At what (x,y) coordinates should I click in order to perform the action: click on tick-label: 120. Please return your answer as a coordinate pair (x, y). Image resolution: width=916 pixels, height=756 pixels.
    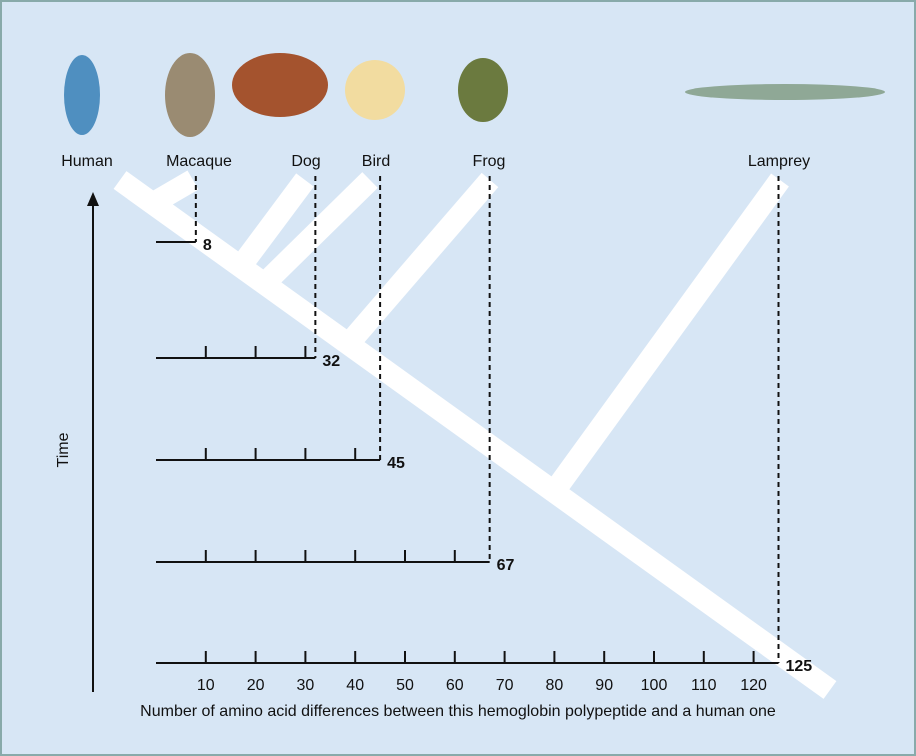
    Looking at the image, I should click on (753, 685).